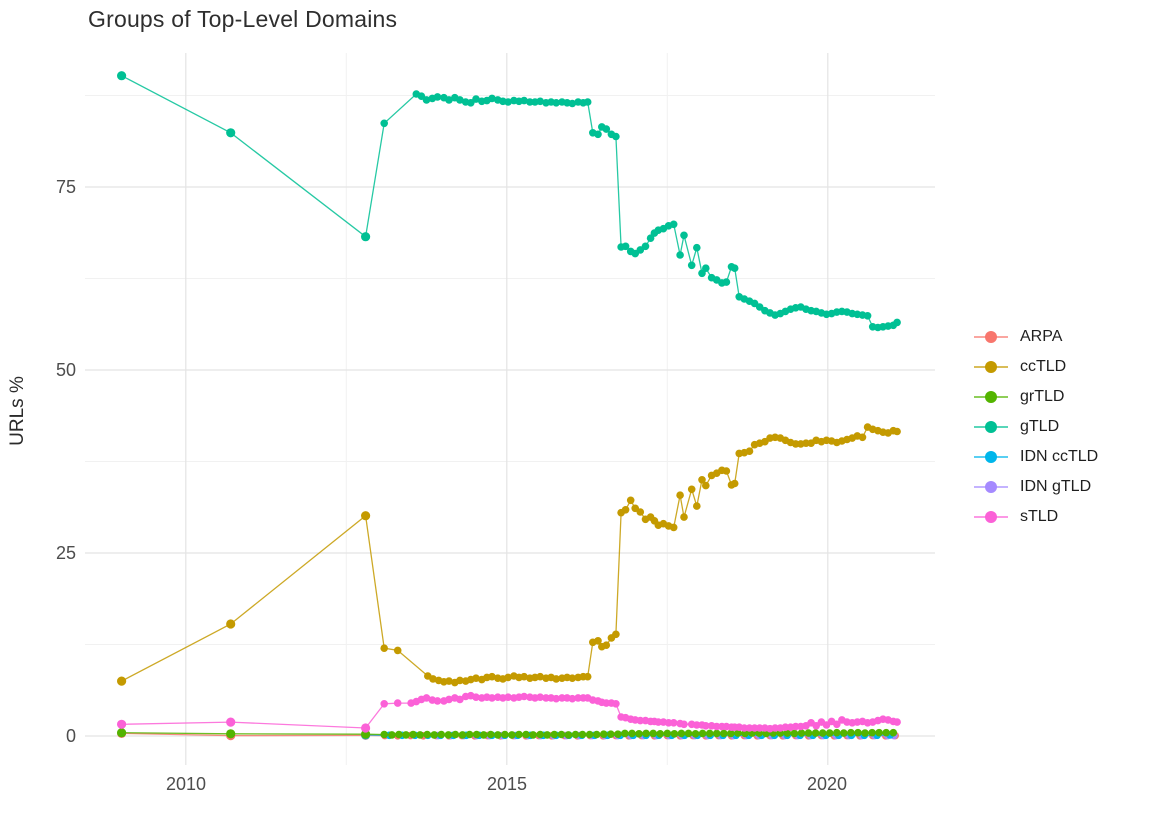 Image resolution: width=1164 pixels, height=827 pixels. What do you see at coordinates (1042, 396) in the screenshot?
I see `legend-label: grTLD` at bounding box center [1042, 396].